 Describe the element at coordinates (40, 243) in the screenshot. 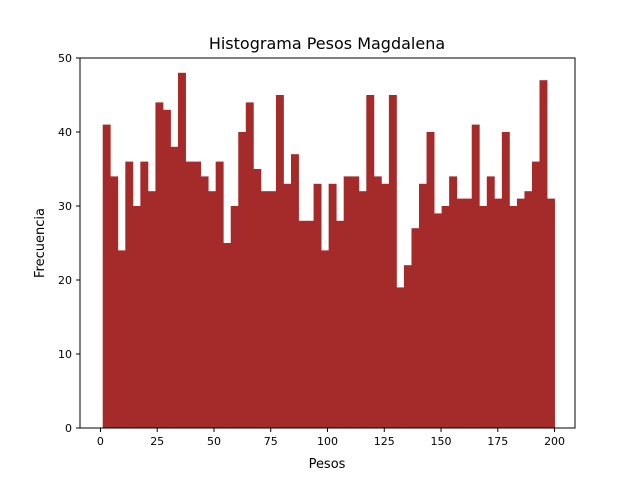

I see `y-axis-label: Frecuencia` at that location.